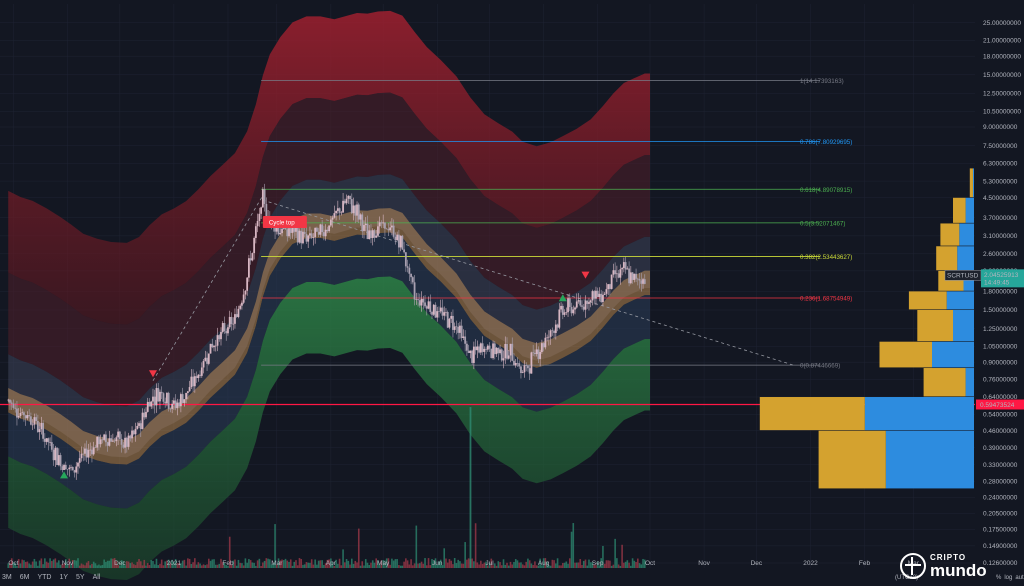 Image resolution: width=1024 pixels, height=586 pixels. What do you see at coordinates (96, 577) in the screenshot?
I see `timeframe-all: All` at bounding box center [96, 577].